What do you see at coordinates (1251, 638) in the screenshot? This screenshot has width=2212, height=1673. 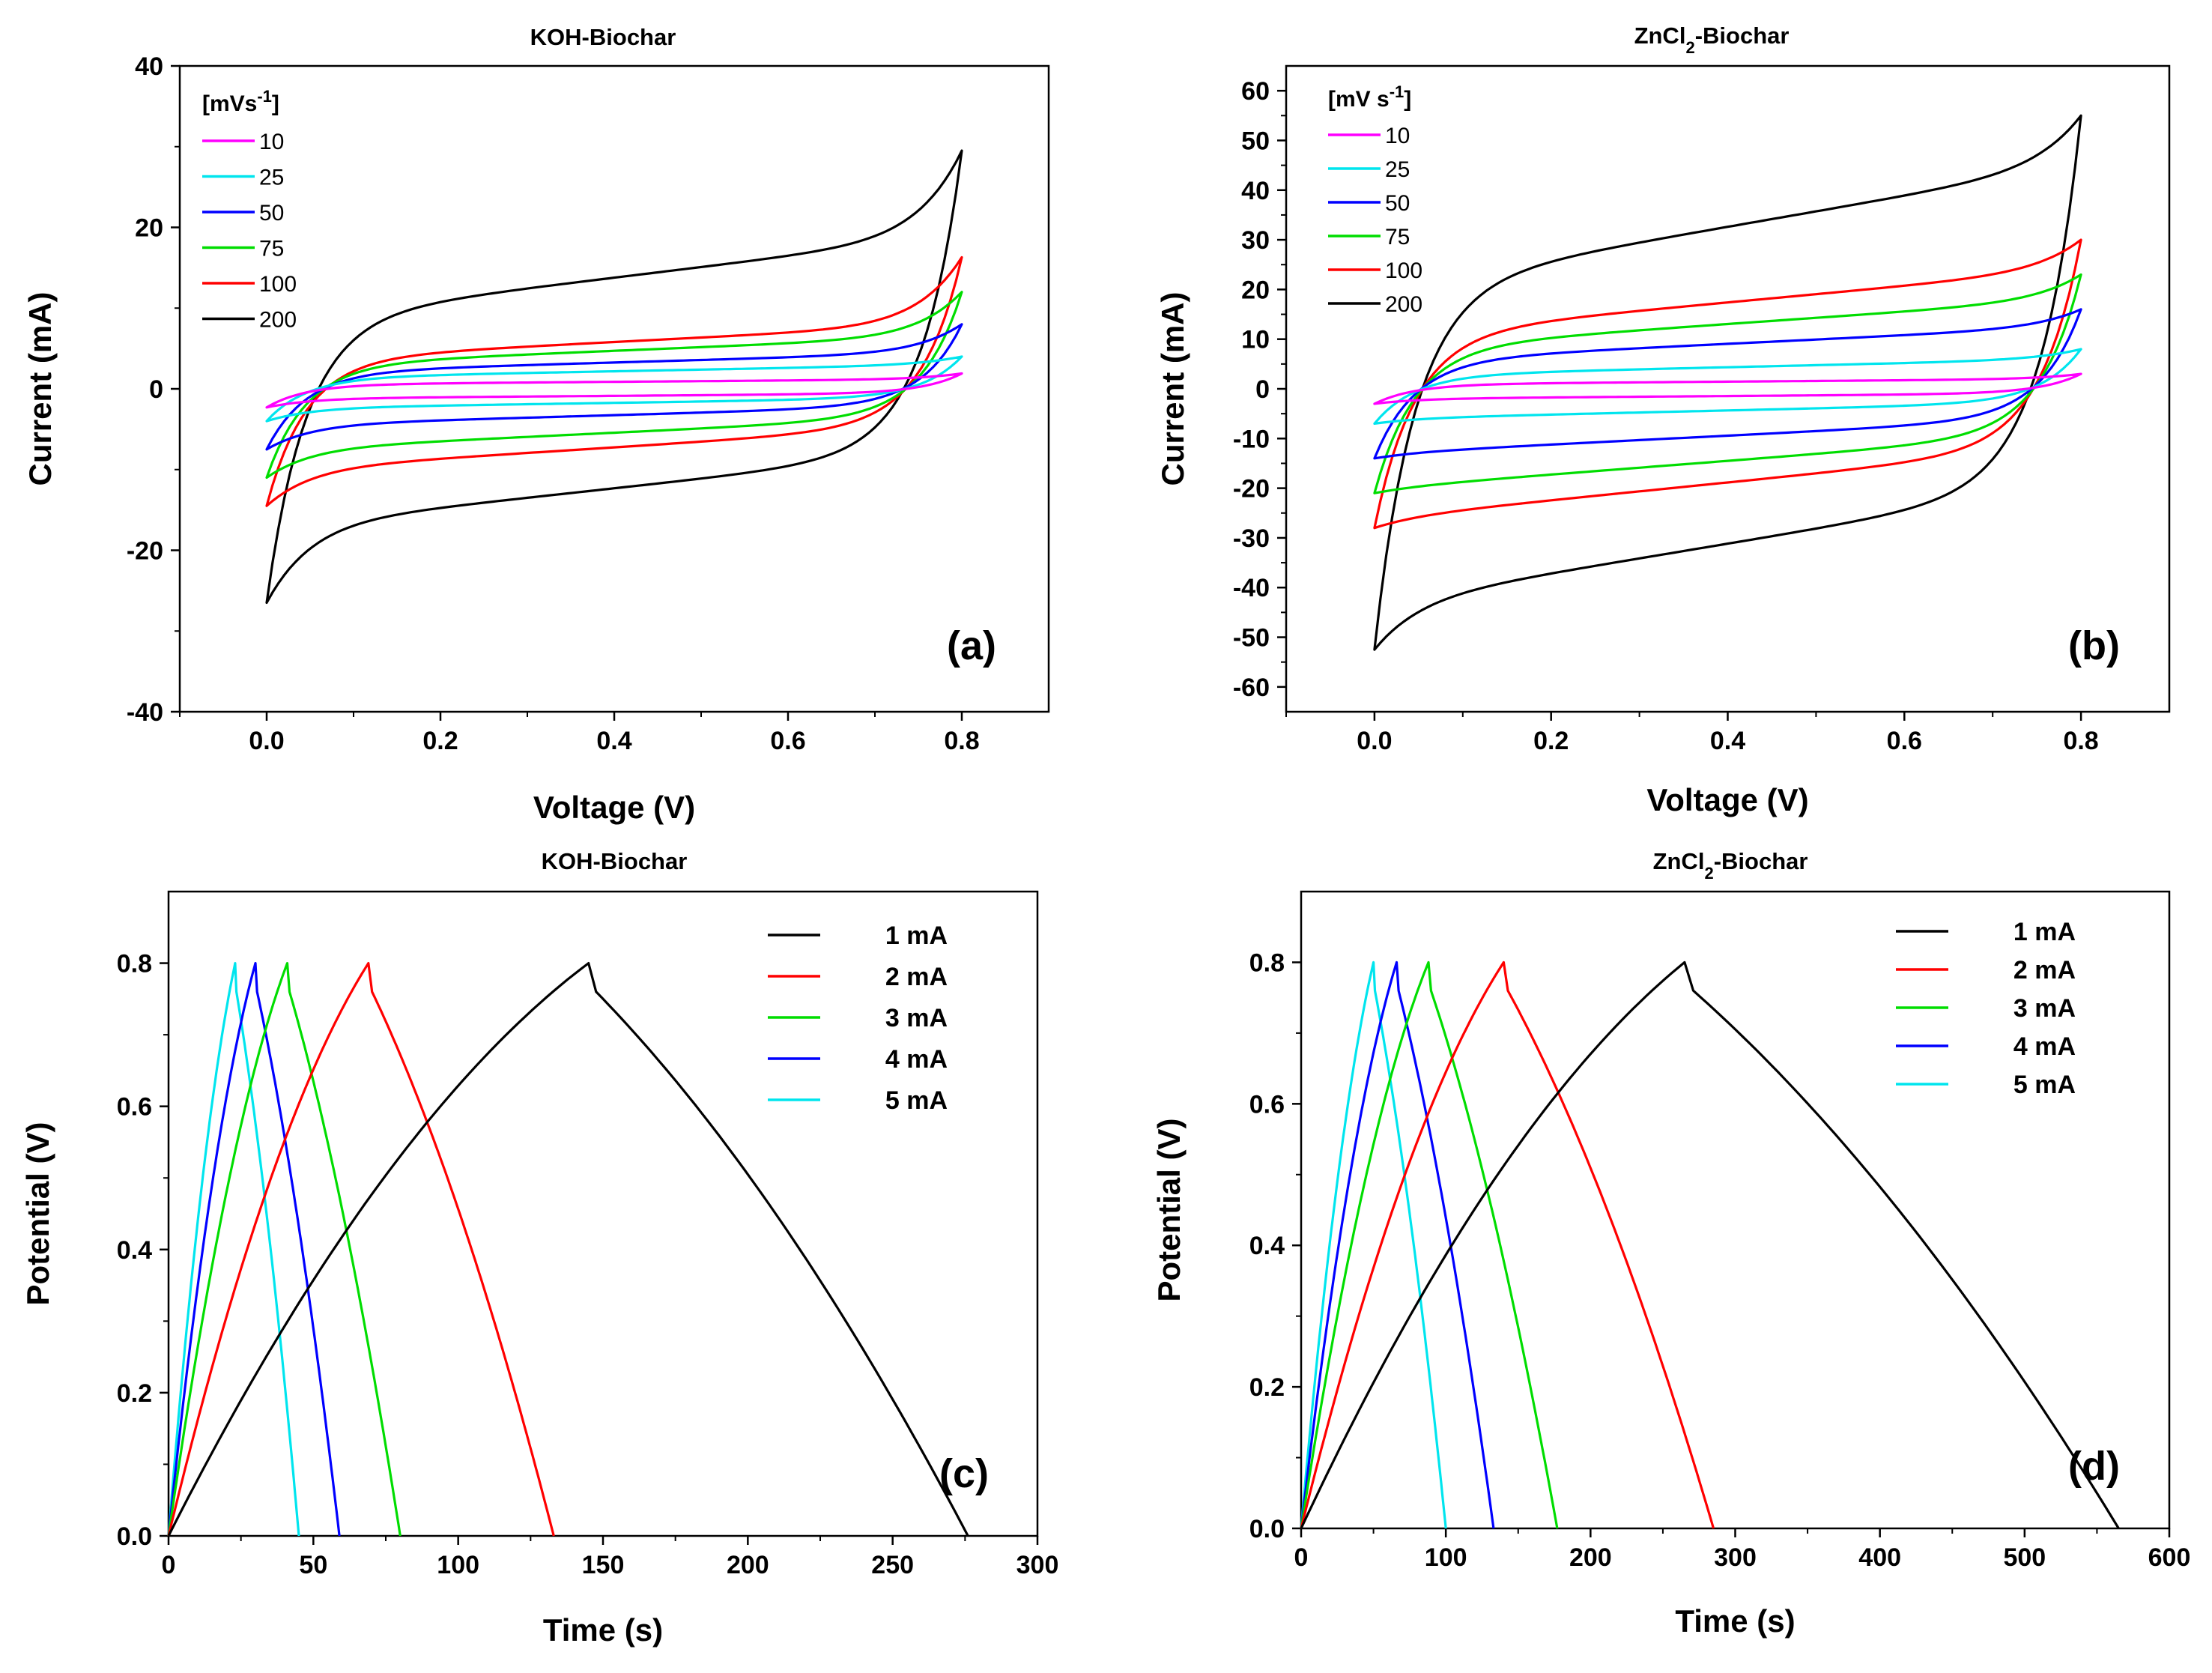 I see `y-tick-label: -50` at bounding box center [1251, 638].